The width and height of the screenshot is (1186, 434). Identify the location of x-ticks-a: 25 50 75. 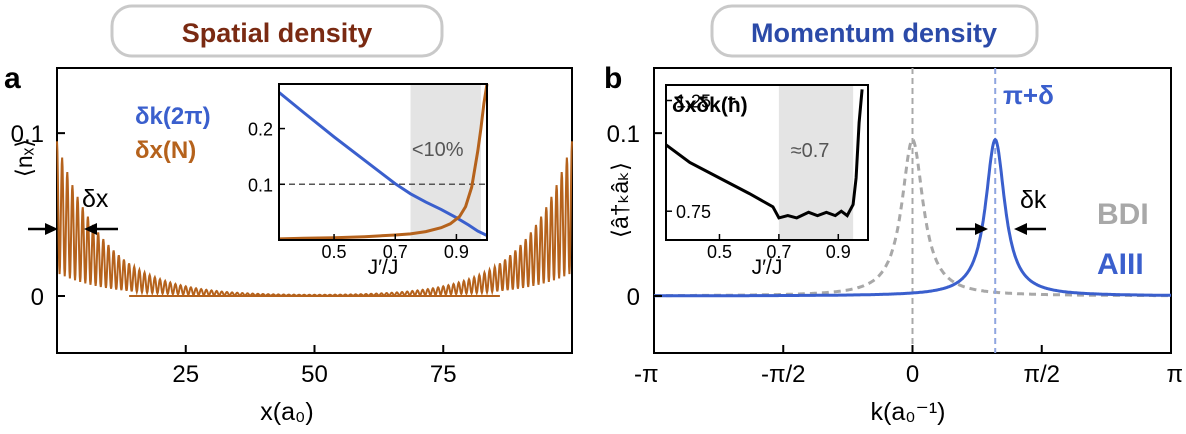
(314, 366).